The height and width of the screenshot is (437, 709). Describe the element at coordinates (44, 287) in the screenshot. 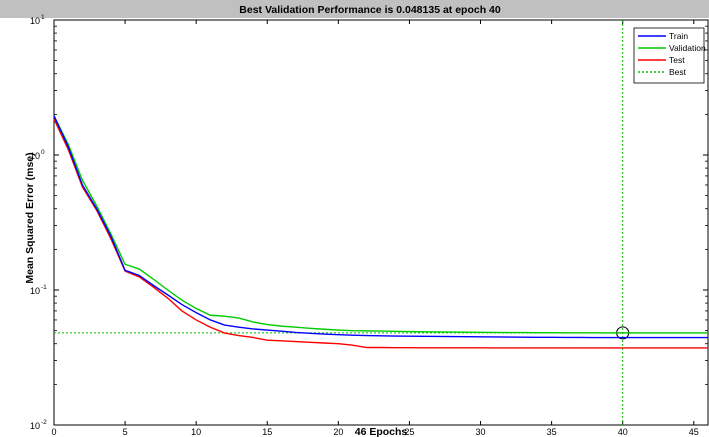

I see `y-tick-exponent: -1` at that location.